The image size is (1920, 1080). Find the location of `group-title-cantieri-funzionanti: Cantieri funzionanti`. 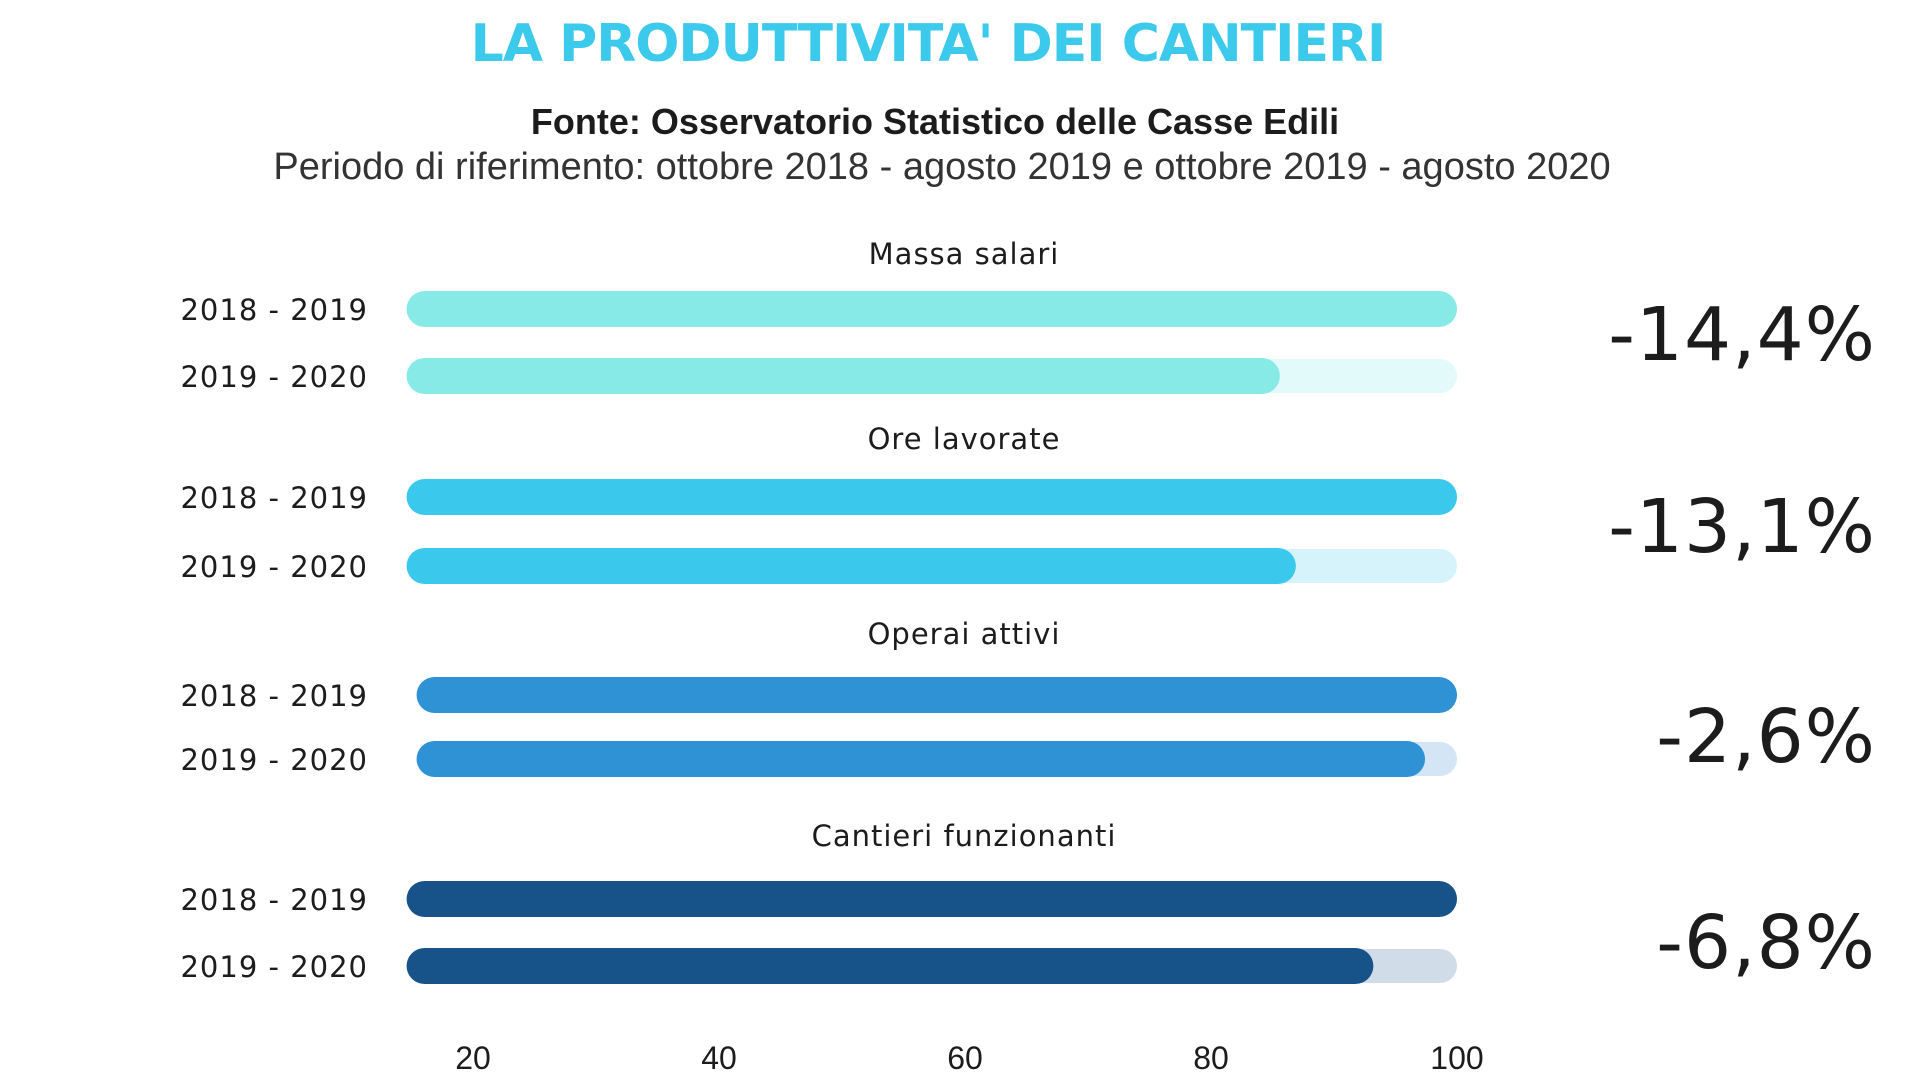

group-title-cantieri-funzionanti: Cantieri funzionanti is located at coordinates (964, 836).